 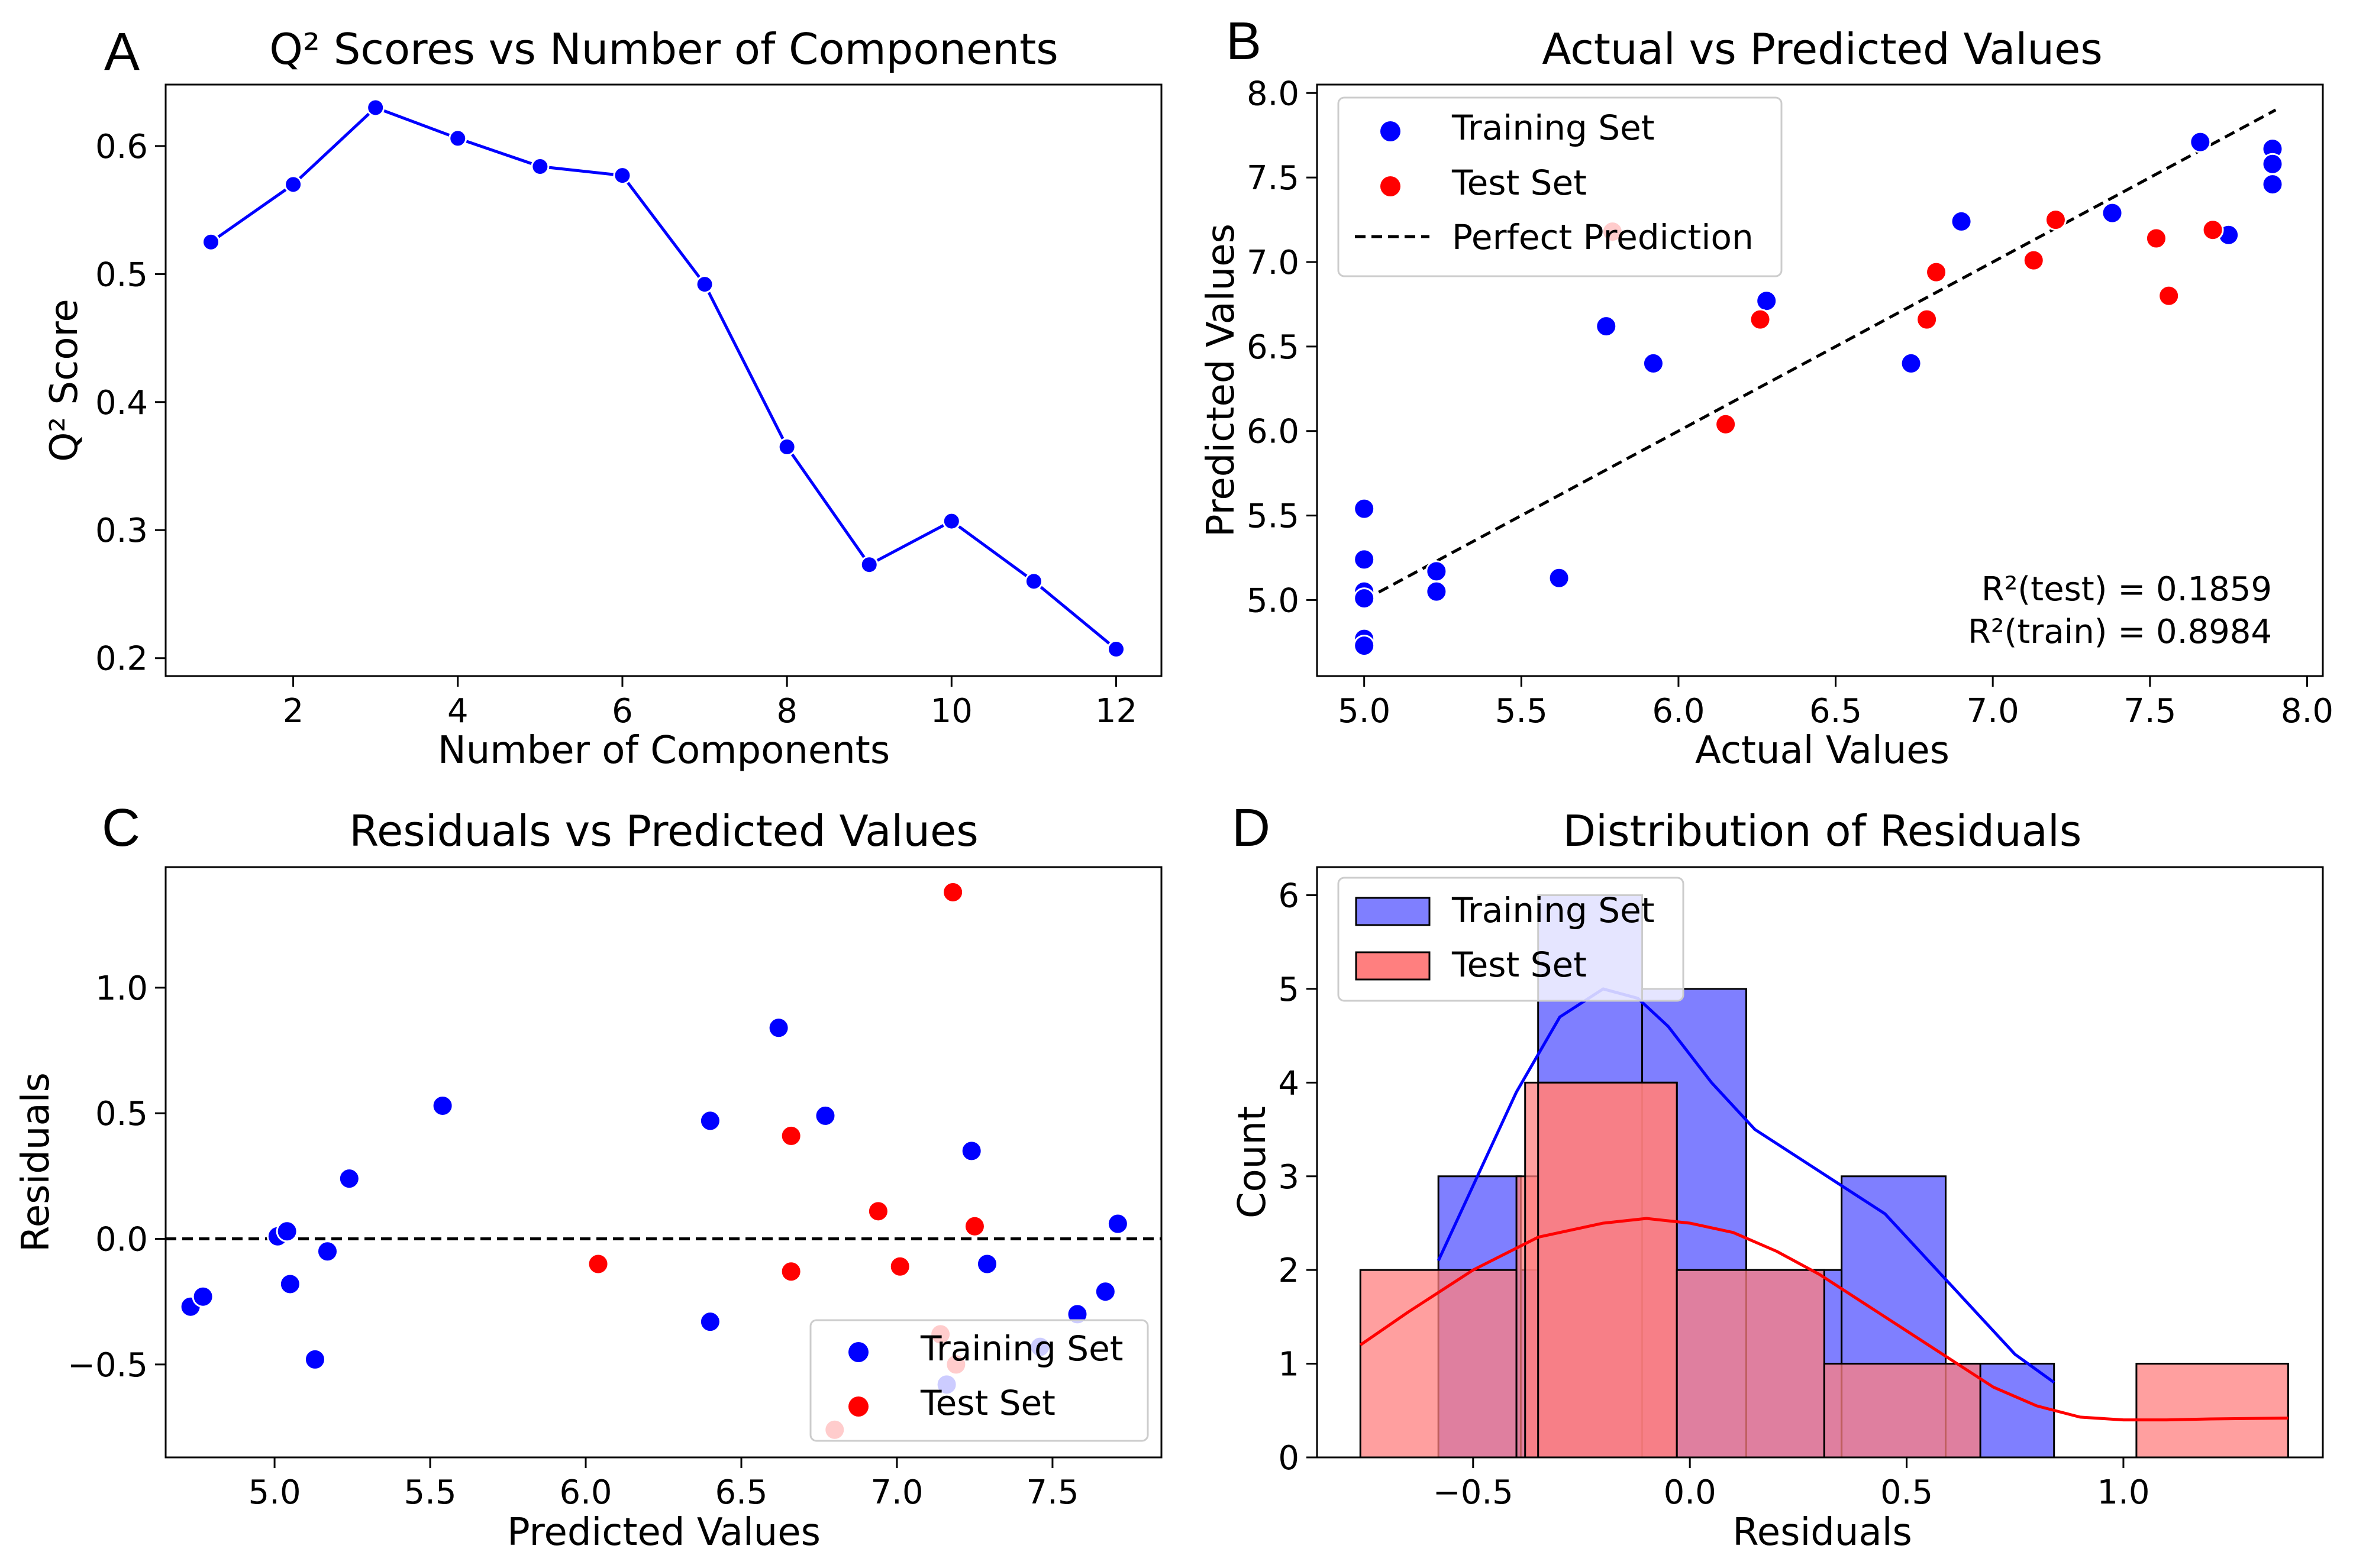 I want to click on panel-a-ytick-label-4: 0.6, so click(x=121, y=147).